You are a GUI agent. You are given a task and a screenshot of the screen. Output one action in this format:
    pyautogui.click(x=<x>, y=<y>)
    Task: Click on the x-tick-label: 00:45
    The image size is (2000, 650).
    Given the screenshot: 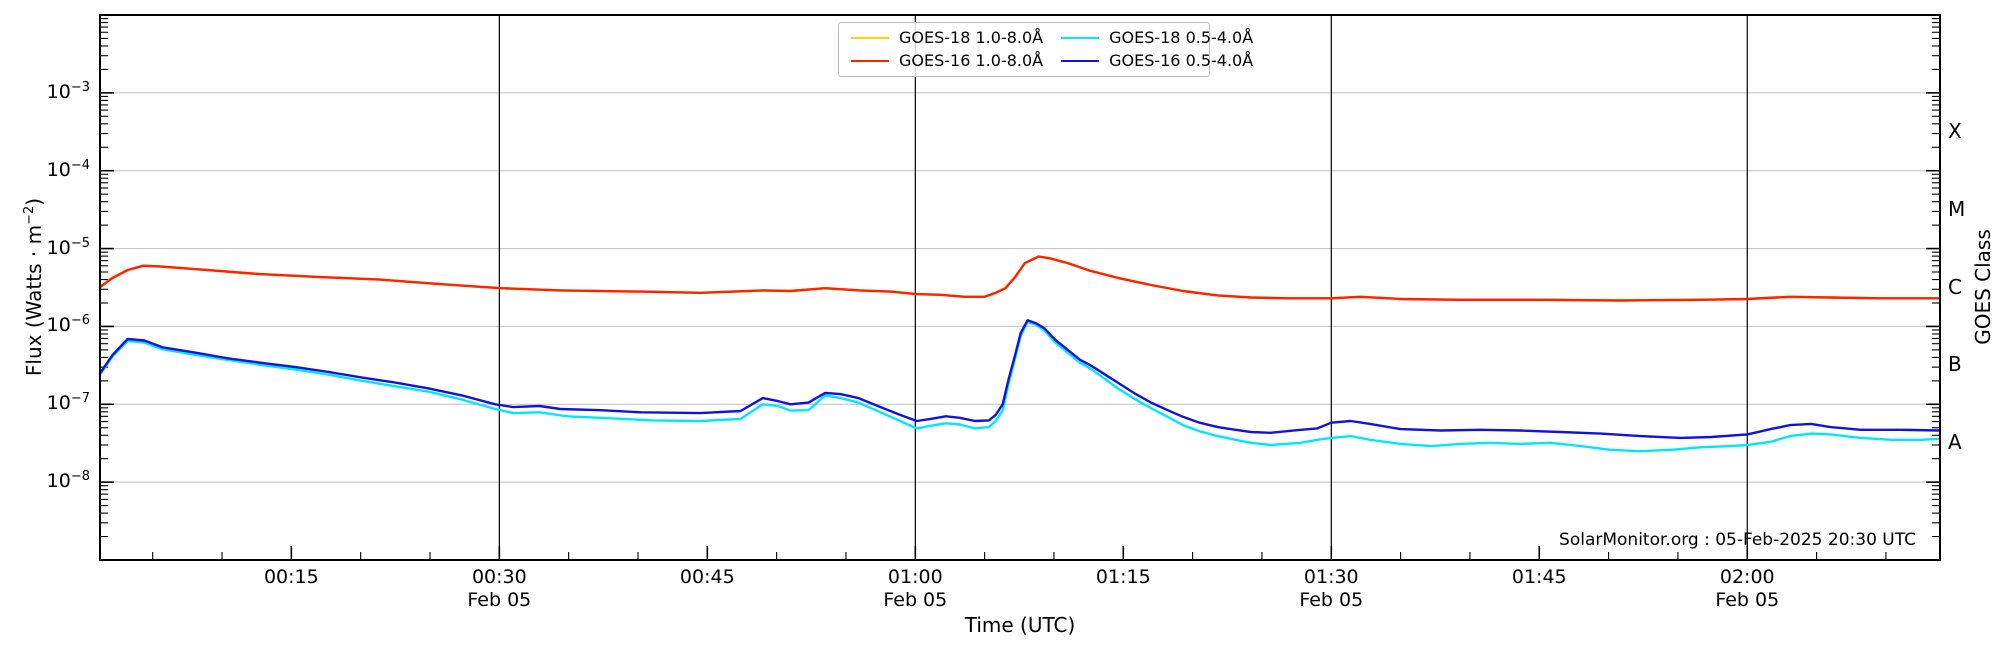 What is the action you would take?
    pyautogui.click(x=707, y=577)
    